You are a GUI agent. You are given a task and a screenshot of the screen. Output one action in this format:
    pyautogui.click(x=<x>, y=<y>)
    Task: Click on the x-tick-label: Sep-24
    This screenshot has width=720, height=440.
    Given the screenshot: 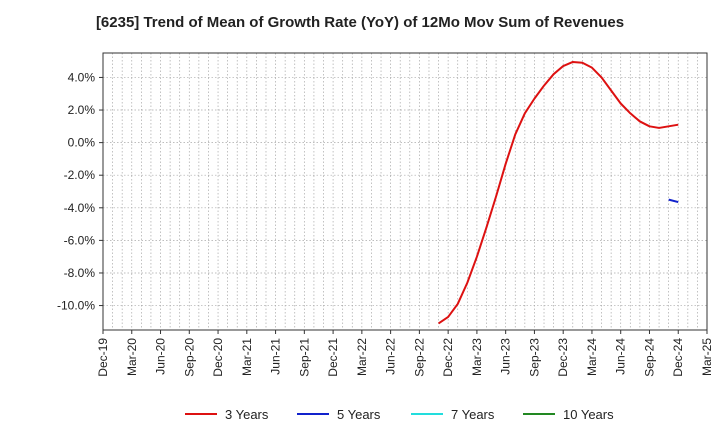 What is the action you would take?
    pyautogui.click(x=649, y=357)
    